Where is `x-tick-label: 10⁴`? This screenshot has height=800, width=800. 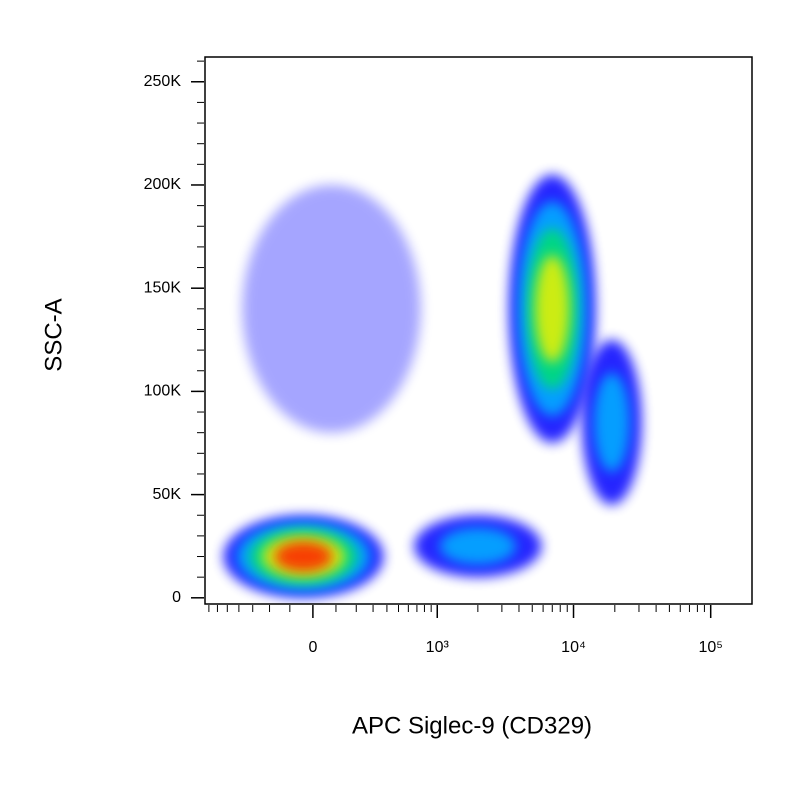 x-tick-label: 10⁴ is located at coordinates (573, 647).